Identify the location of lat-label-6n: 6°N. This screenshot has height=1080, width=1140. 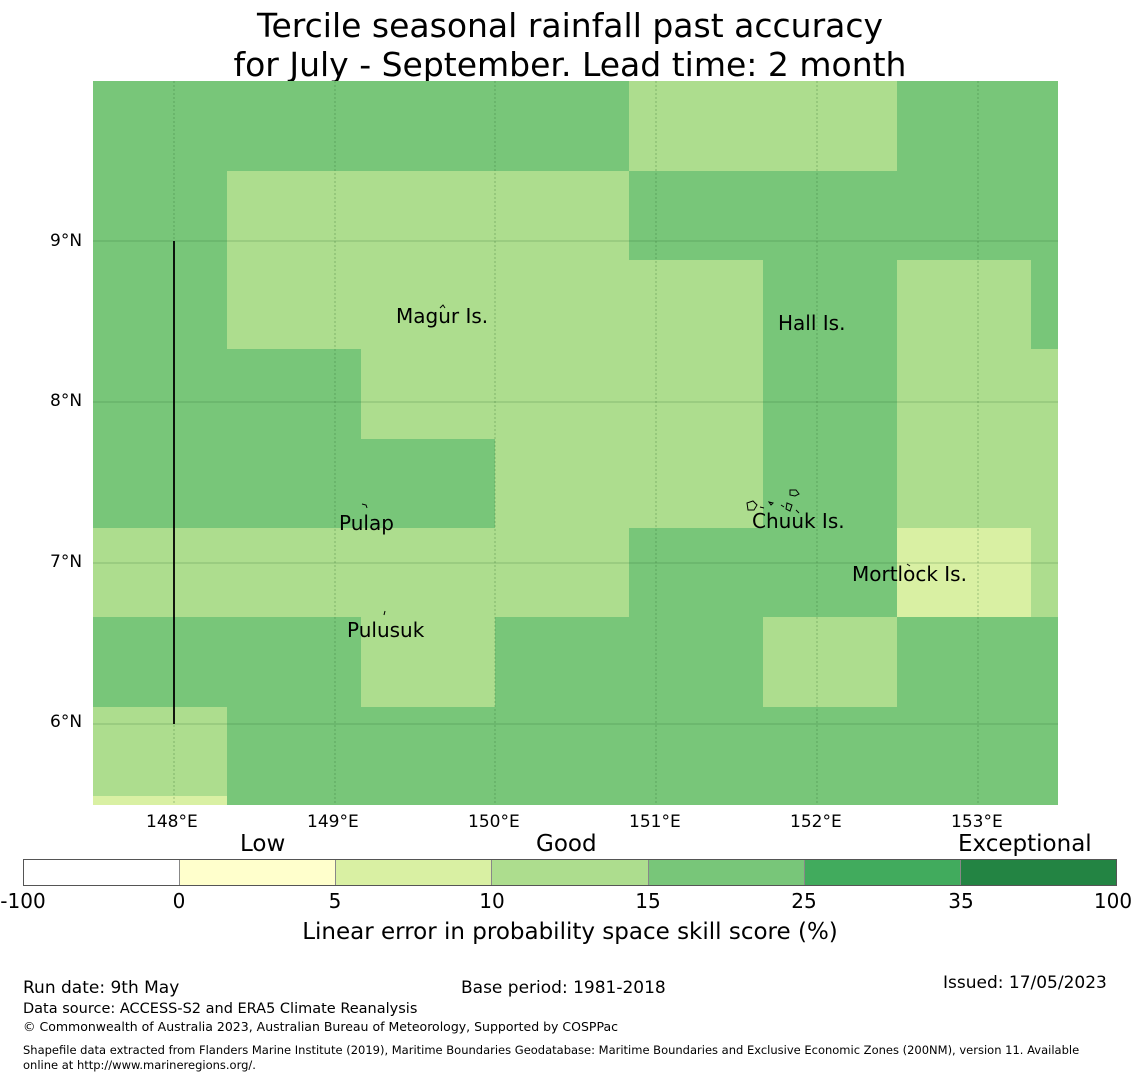
(66, 722).